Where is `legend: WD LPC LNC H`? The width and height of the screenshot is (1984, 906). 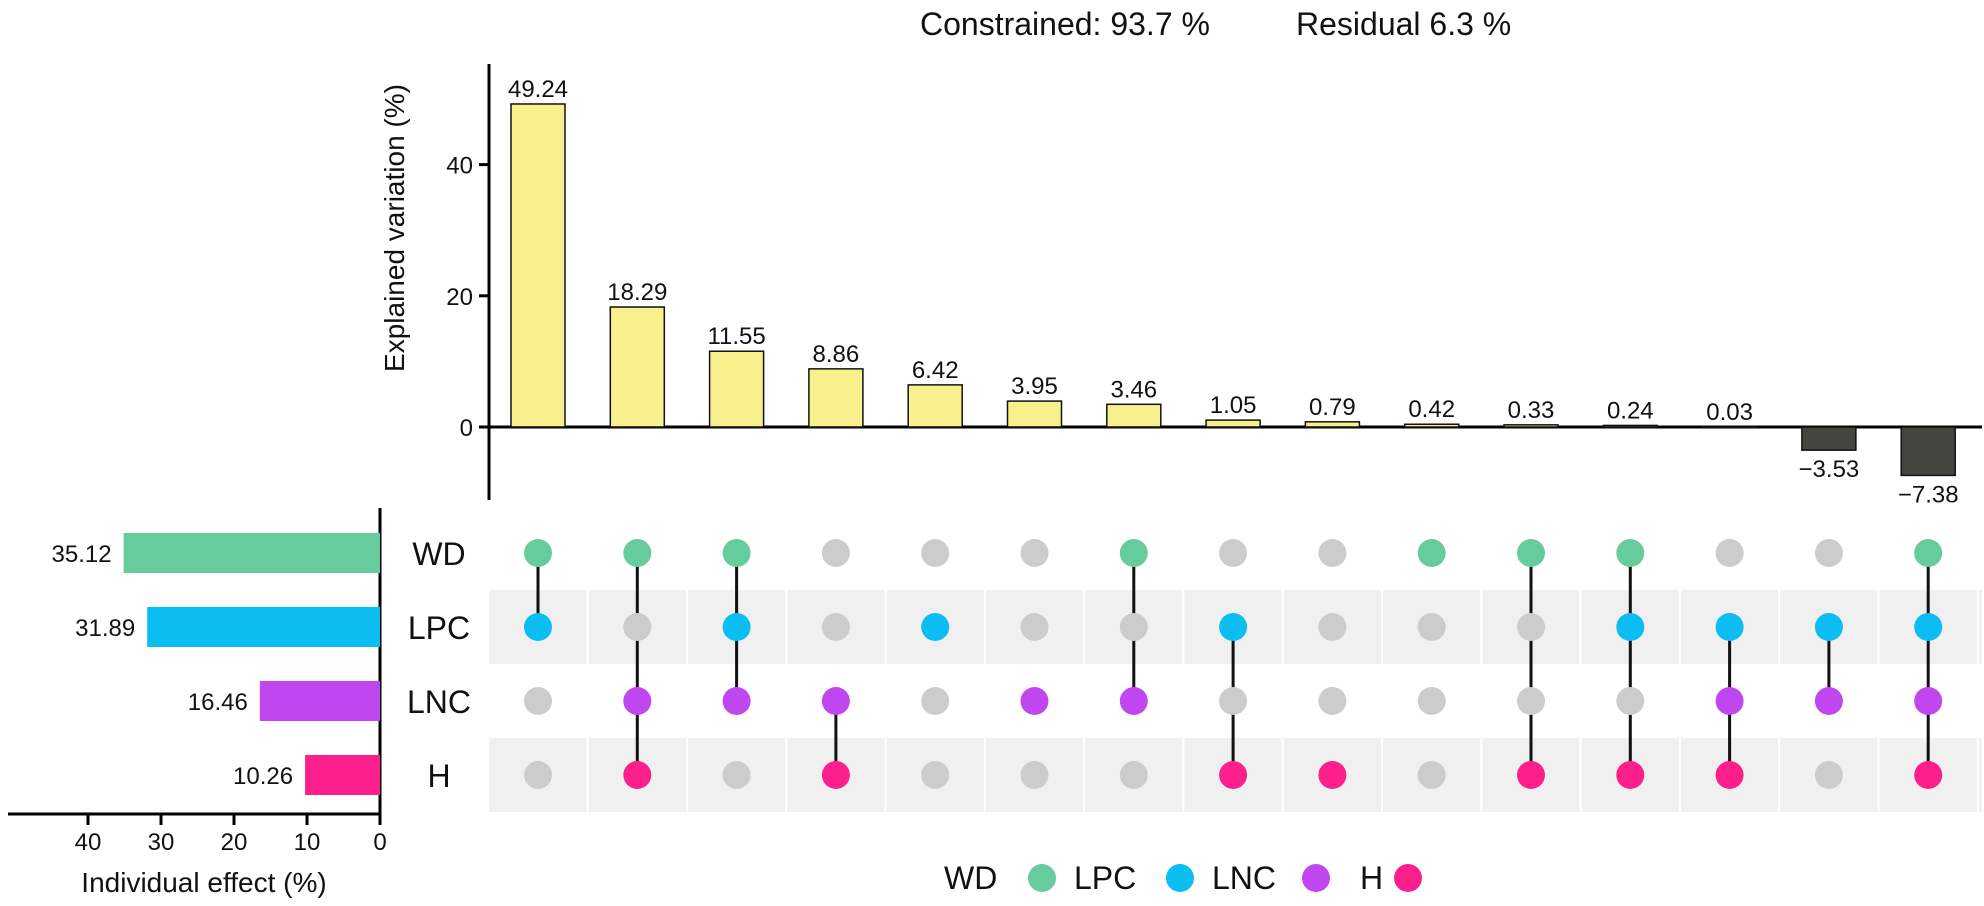
legend: WD LPC LNC H is located at coordinates (1183, 878).